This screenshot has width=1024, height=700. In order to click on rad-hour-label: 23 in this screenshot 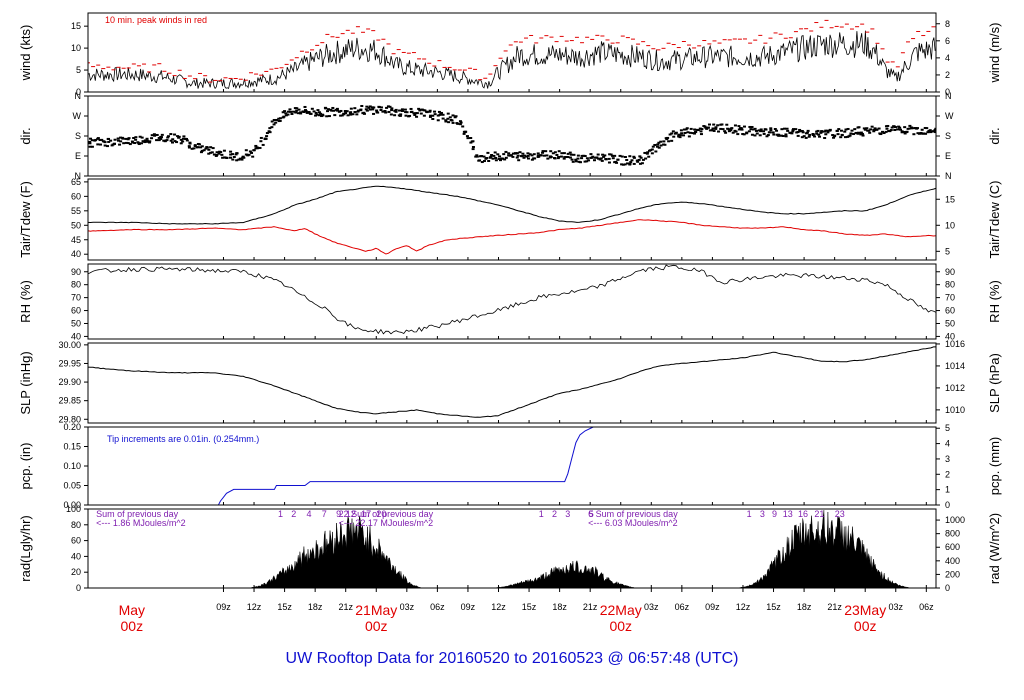, I will do `click(840, 514)`.